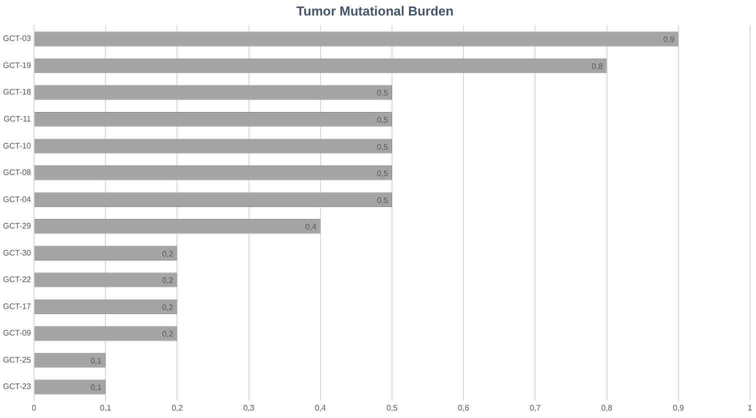 The image size is (756, 418). What do you see at coordinates (17, 359) in the screenshot?
I see `y-tick-label: GCT-25` at bounding box center [17, 359].